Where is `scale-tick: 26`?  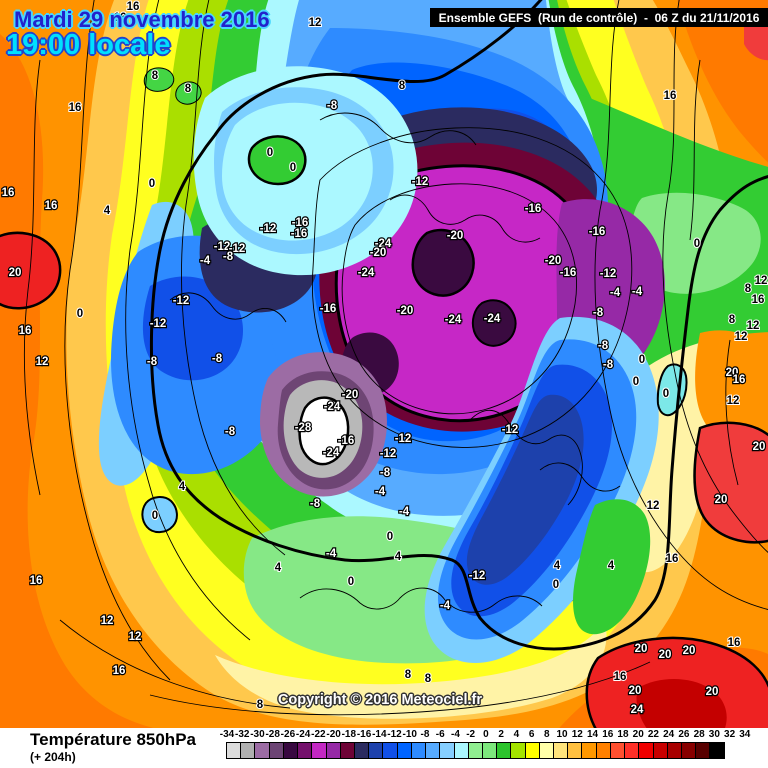 scale-tick: 26 is located at coordinates (684, 734).